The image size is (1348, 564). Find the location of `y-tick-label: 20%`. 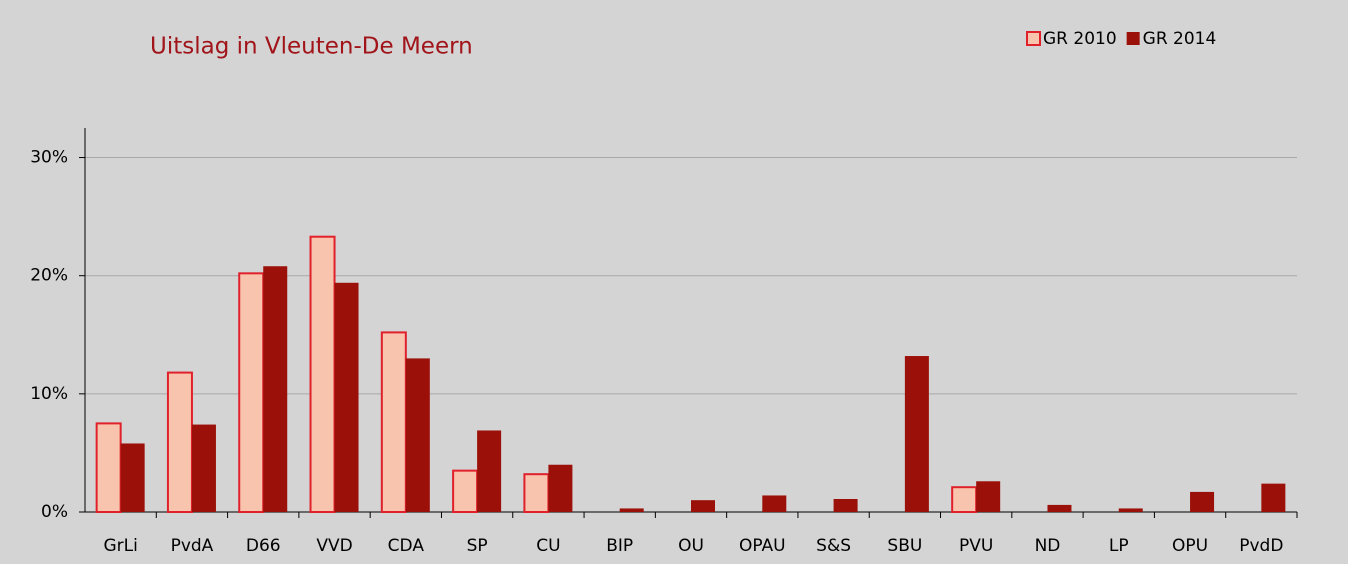

y-tick-label: 20% is located at coordinates (49, 276).